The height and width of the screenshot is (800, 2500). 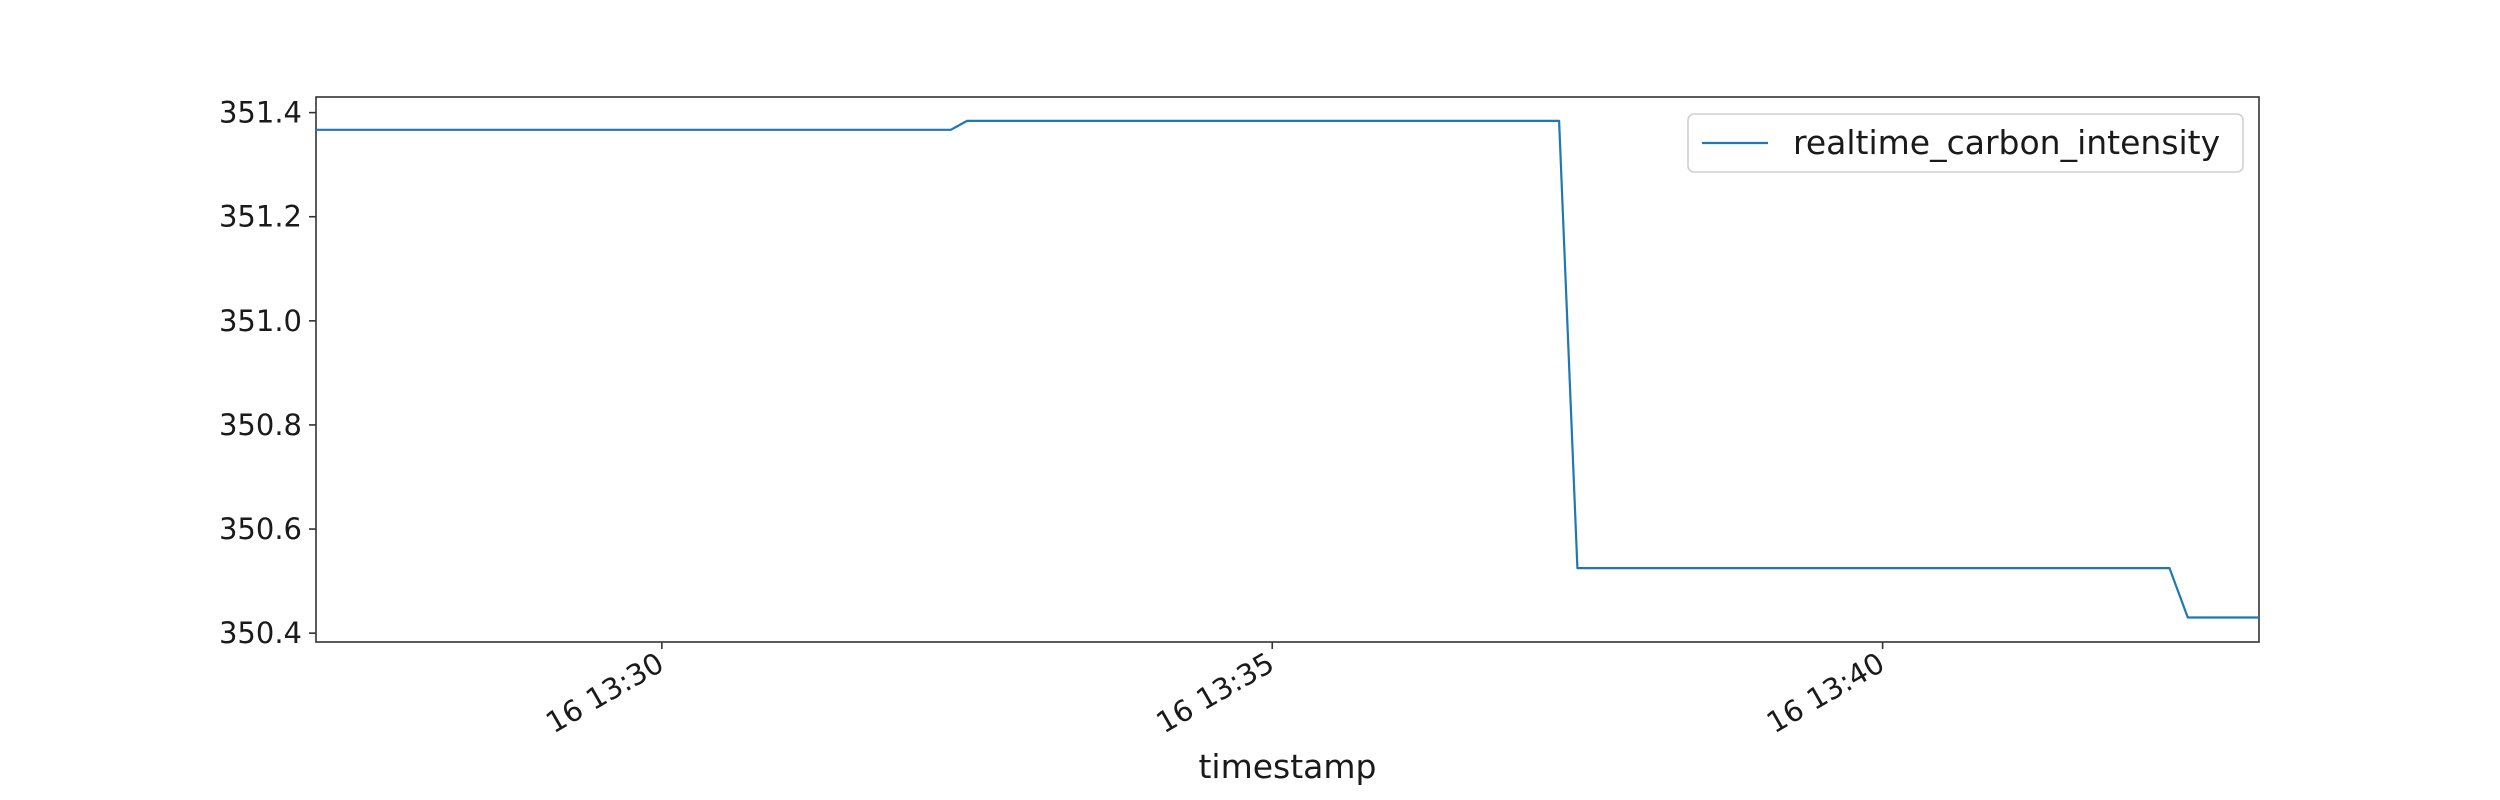 What do you see at coordinates (604, 693) in the screenshot?
I see `x-tick-label: 16 13:30` at bounding box center [604, 693].